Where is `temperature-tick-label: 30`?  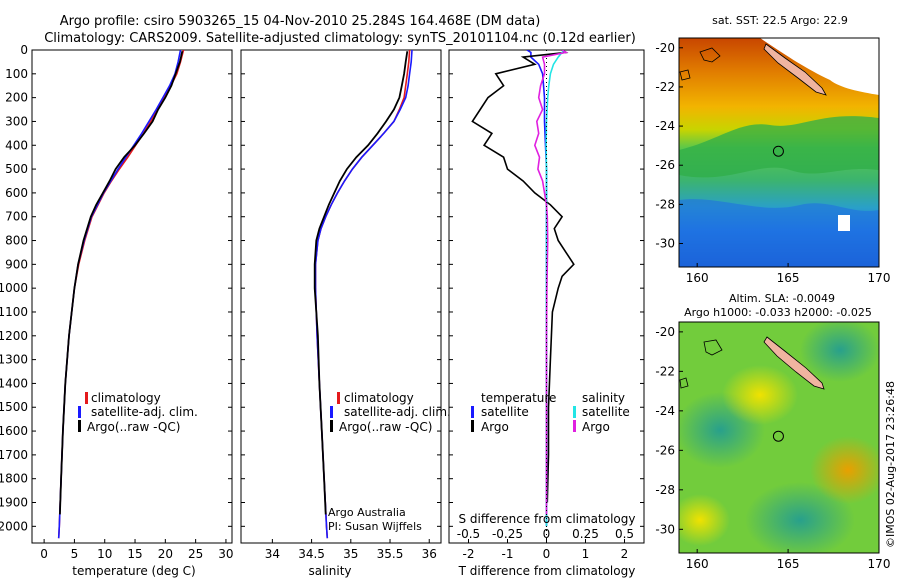
temperature-tick-label: 30 is located at coordinates (225, 554).